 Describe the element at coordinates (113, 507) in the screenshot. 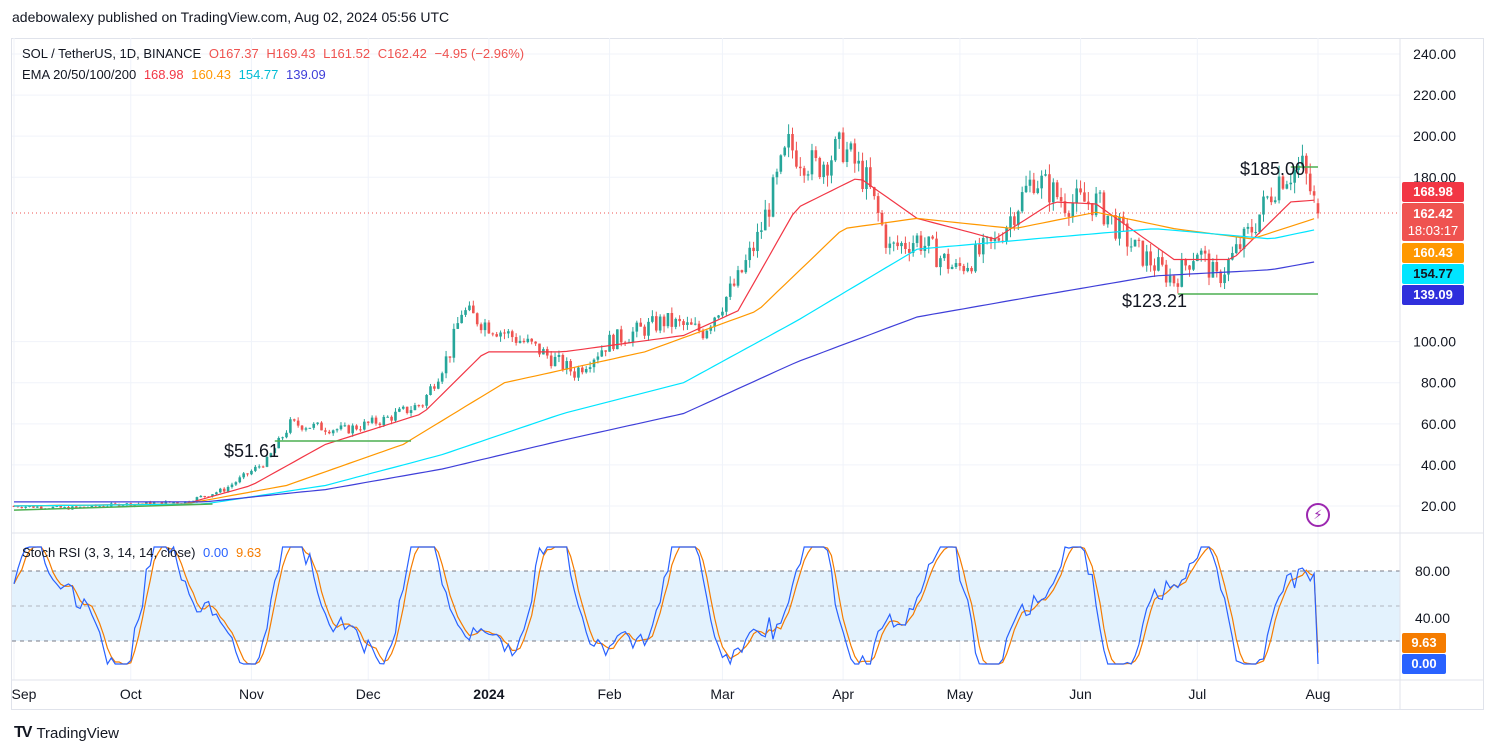

I see `support-line` at that location.